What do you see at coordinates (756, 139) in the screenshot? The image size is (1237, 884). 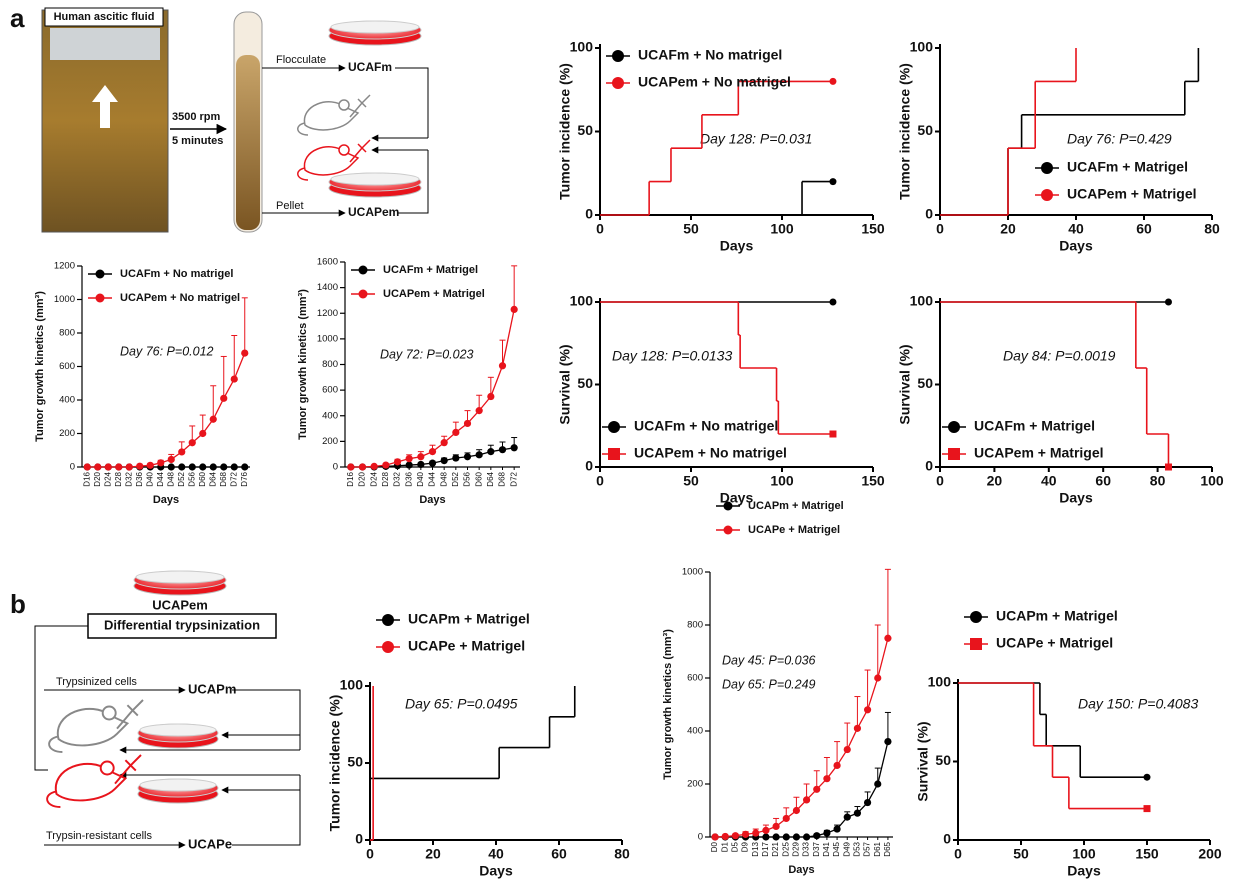 I see `annotation: Day 128: P=0.031` at bounding box center [756, 139].